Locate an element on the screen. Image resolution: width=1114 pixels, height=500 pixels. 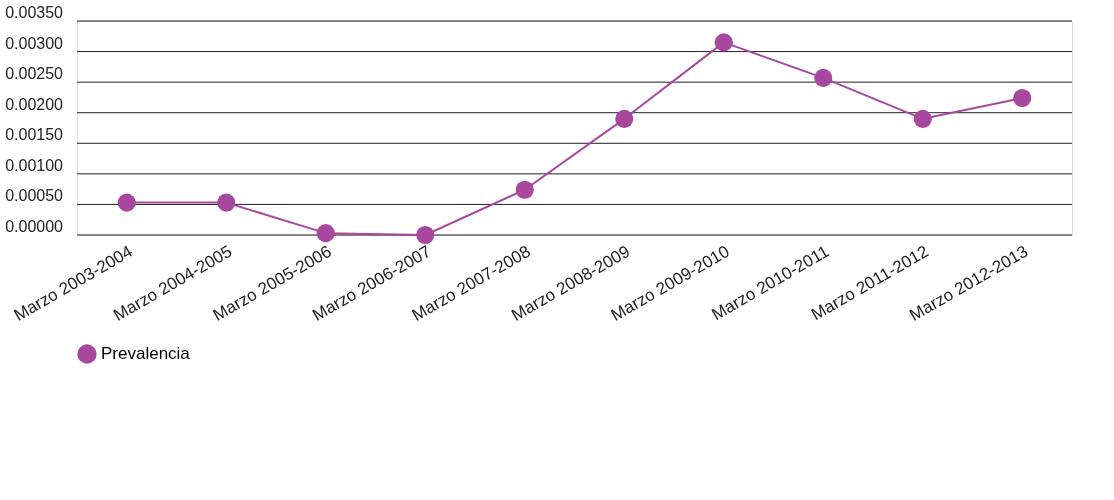
y-tick-label: 0.00200 is located at coordinates (34, 104).